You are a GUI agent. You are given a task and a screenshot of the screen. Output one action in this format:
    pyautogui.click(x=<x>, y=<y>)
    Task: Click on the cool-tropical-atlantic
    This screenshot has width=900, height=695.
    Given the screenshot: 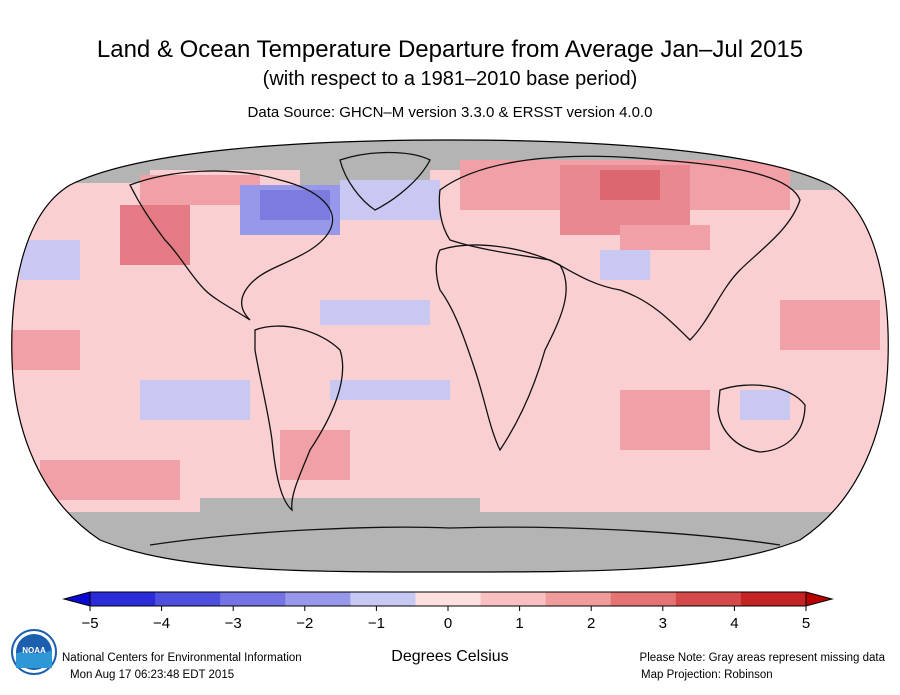 What is the action you would take?
    pyautogui.click(x=375, y=312)
    